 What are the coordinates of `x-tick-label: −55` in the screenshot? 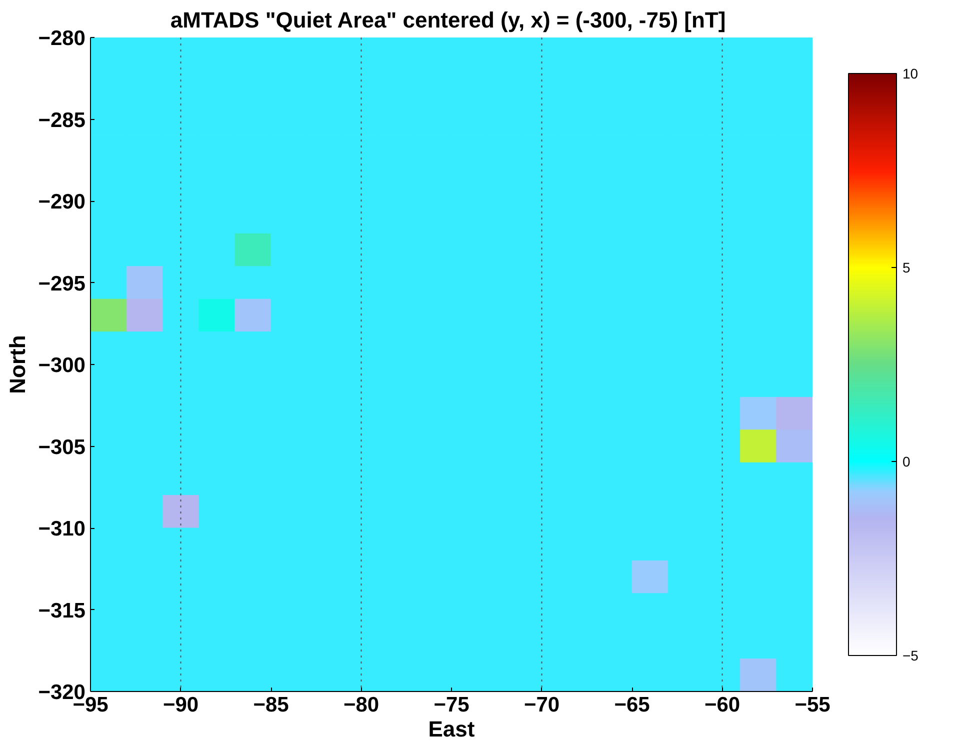 It's located at (812, 705).